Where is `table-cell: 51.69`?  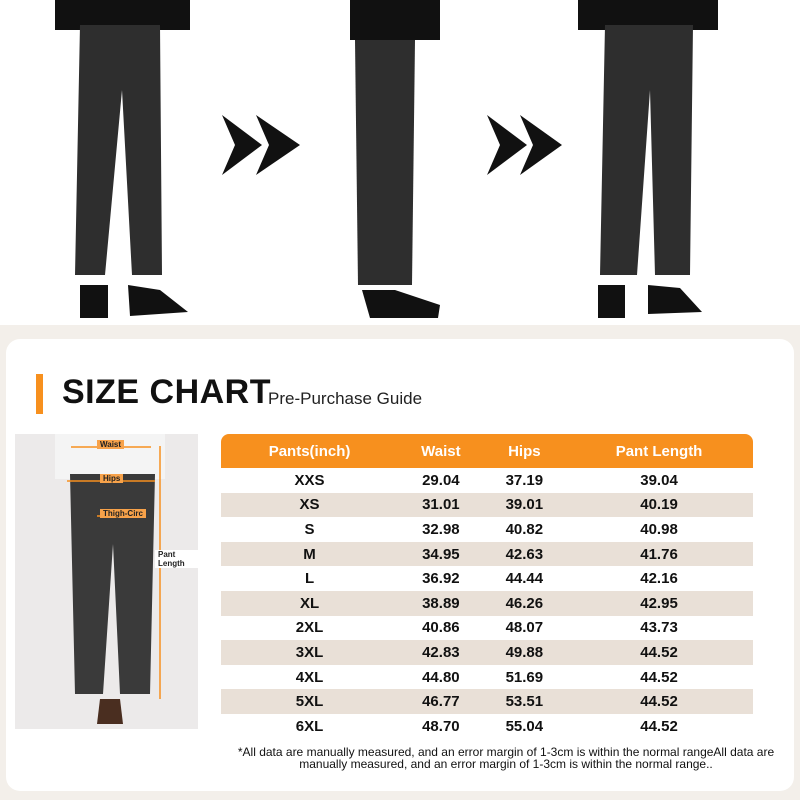
table-cell: 51.69 is located at coordinates (524, 677).